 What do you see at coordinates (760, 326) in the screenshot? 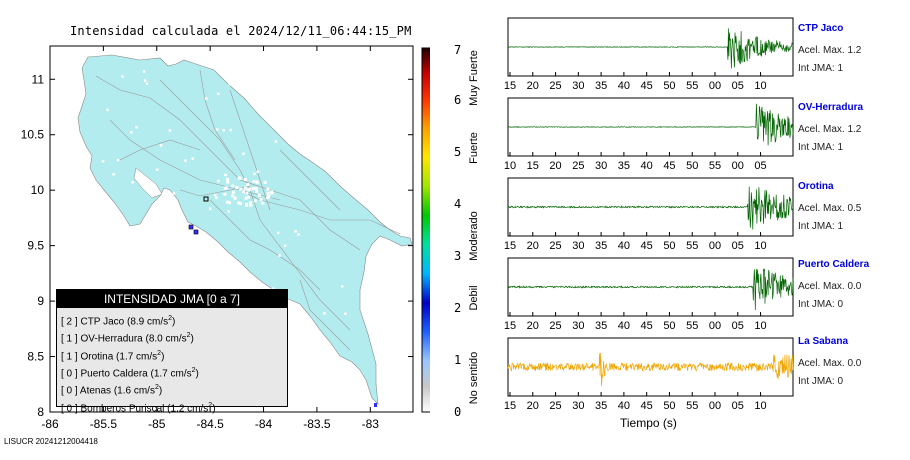
I see `waveform-tick-label: 10` at bounding box center [760, 326].